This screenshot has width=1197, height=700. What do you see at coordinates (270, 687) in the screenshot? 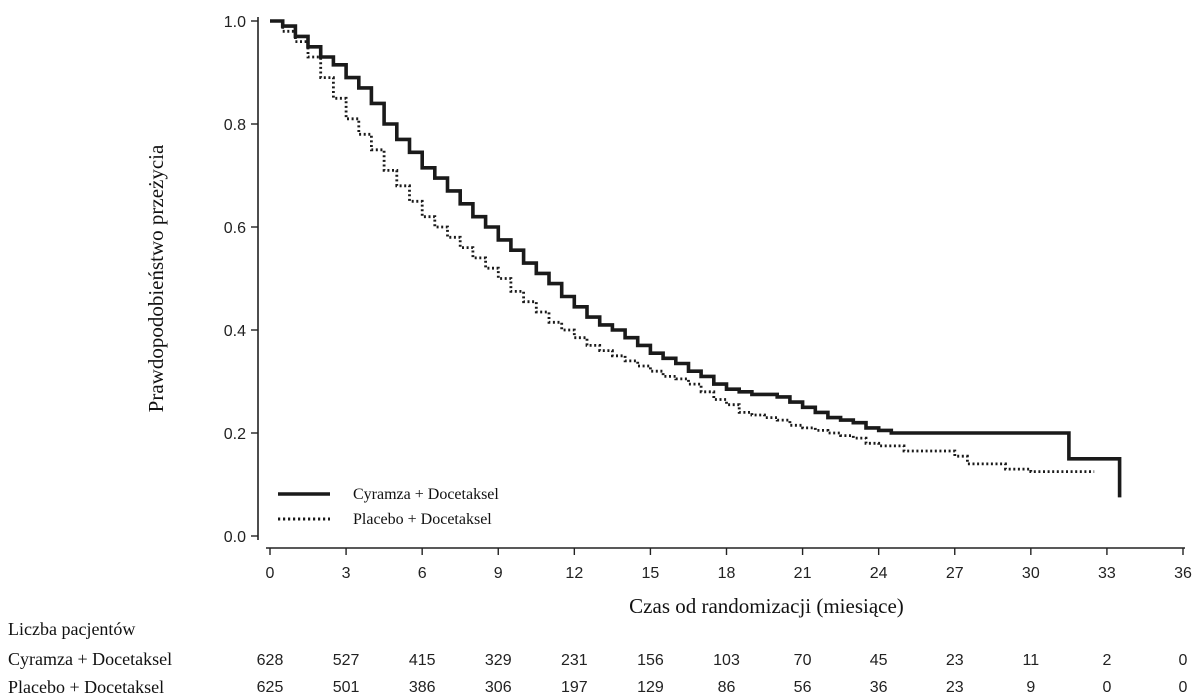
I see `risk-value: 625` at bounding box center [270, 687].